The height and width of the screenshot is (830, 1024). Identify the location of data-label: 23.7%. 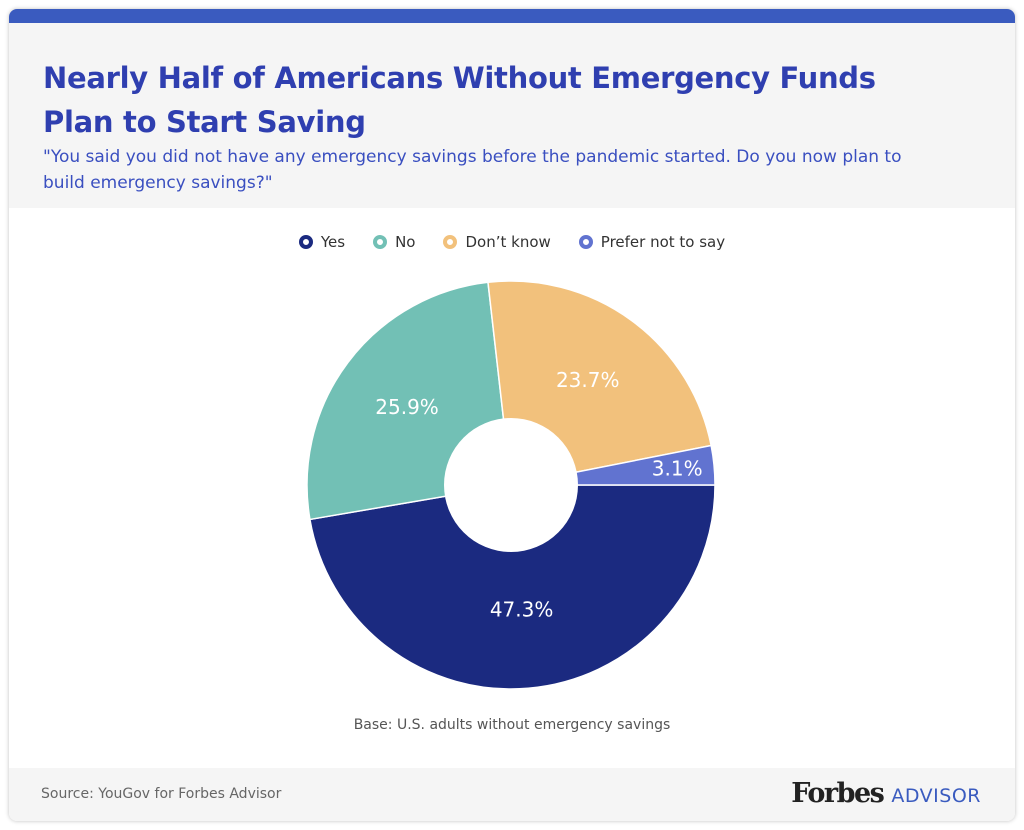
(588, 380).